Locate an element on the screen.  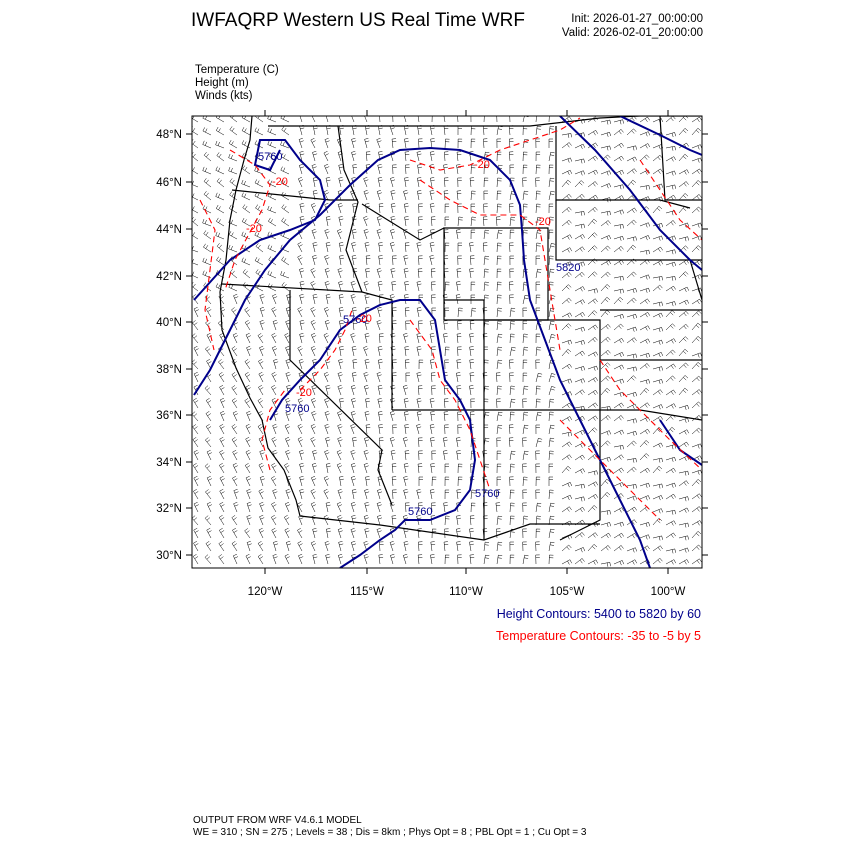
coastline is located at coordinates (260, 316).